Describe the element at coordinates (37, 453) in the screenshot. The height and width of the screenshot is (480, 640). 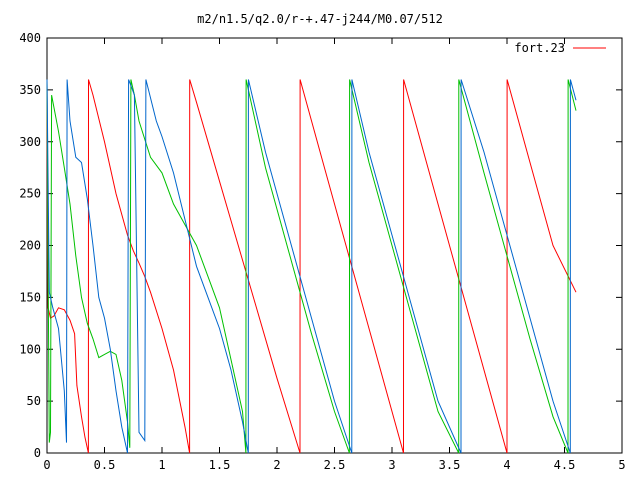
I see `y-tick-label: 0` at that location.